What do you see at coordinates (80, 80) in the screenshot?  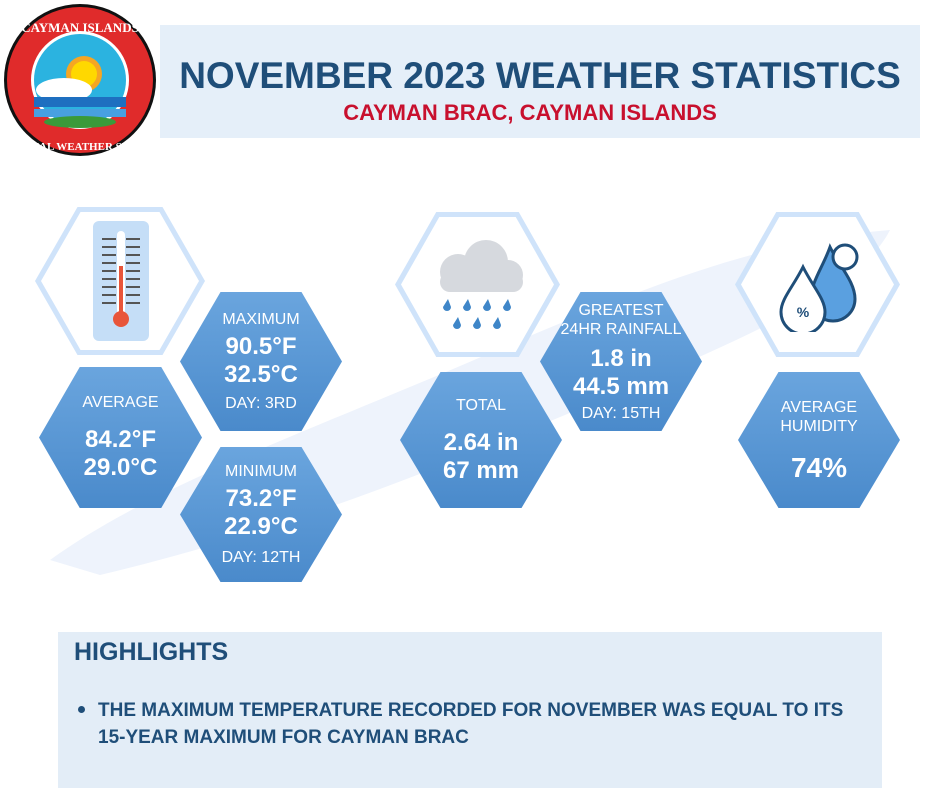 I see `nws-logo: CAYMAN ISLANDS NATIONAL WEATHER SERVICE` at bounding box center [80, 80].